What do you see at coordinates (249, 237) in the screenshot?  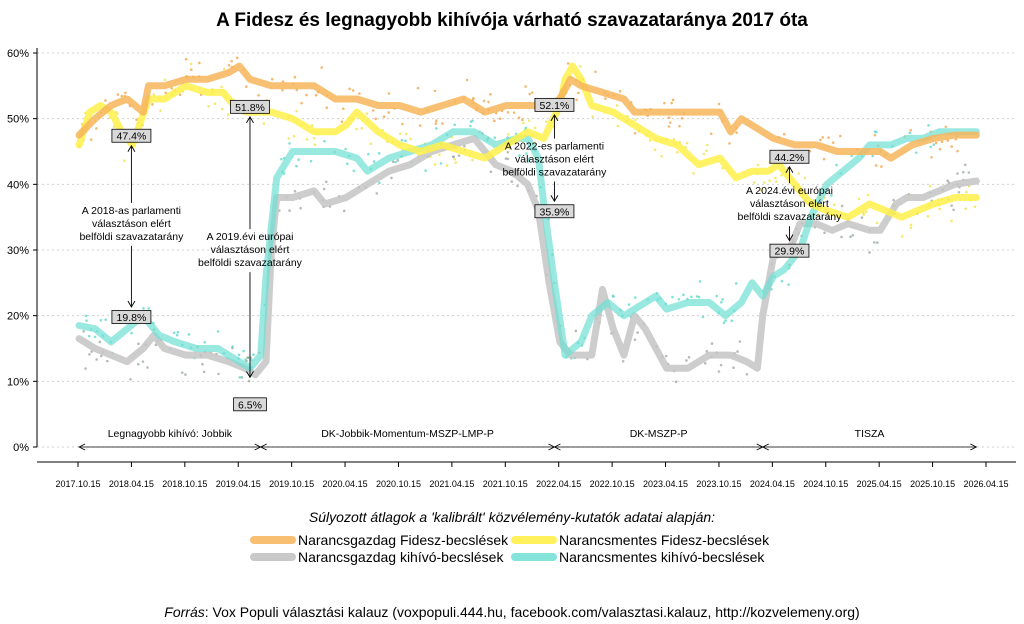 I see `annotation-text-line: A 2019.évi európai` at bounding box center [249, 237].